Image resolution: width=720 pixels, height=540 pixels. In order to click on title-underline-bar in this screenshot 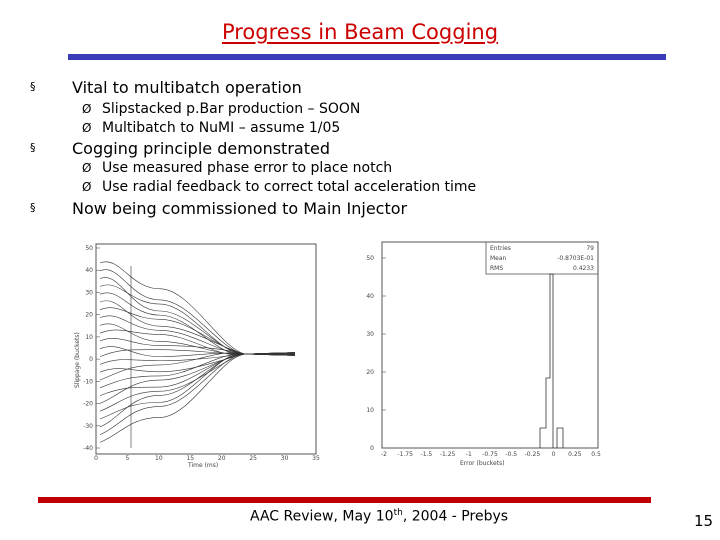, I will do `click(367, 57)`.